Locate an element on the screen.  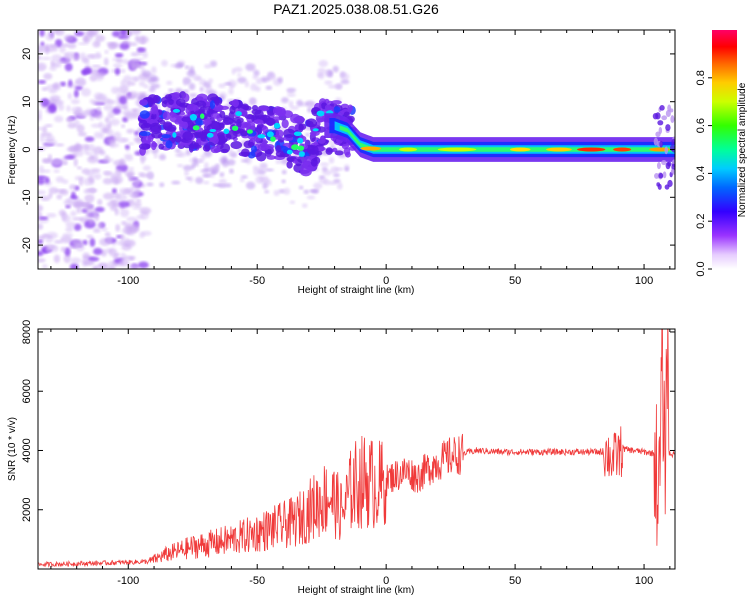
figure-title: PAZ1.2025.038.08.51.G26 is located at coordinates (356, 9).